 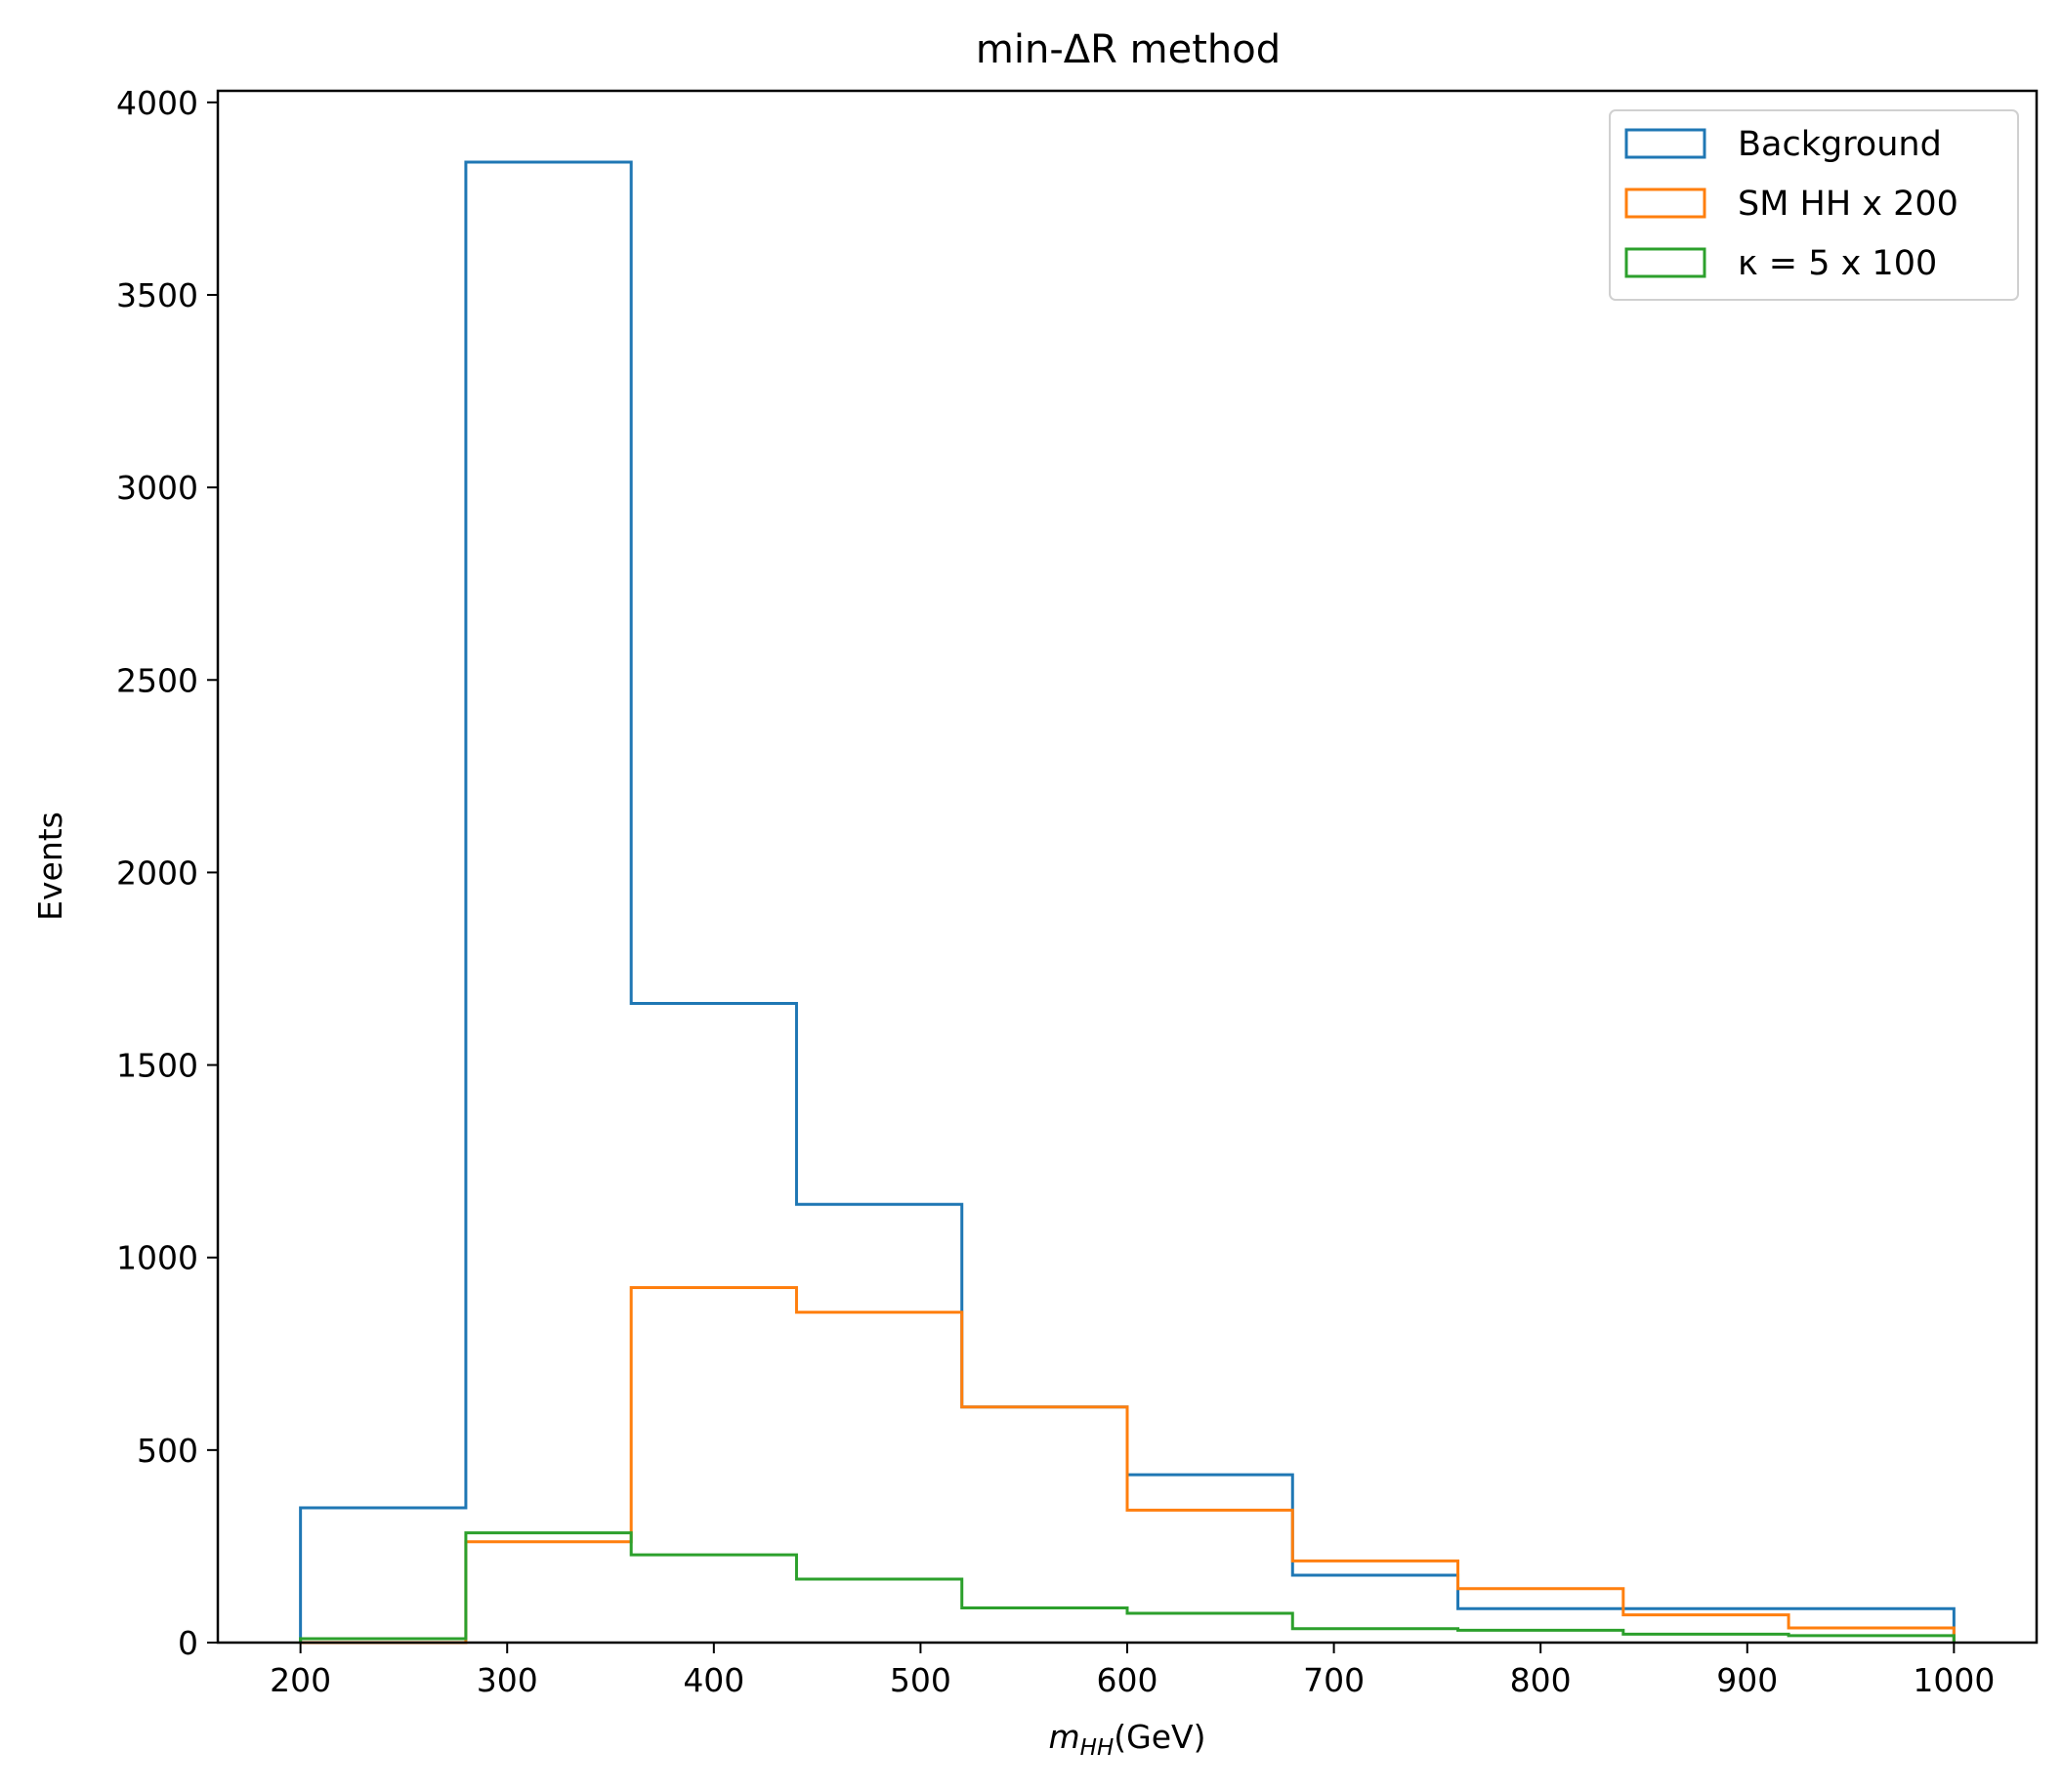 I want to click on legend-box, so click(x=1814, y=205).